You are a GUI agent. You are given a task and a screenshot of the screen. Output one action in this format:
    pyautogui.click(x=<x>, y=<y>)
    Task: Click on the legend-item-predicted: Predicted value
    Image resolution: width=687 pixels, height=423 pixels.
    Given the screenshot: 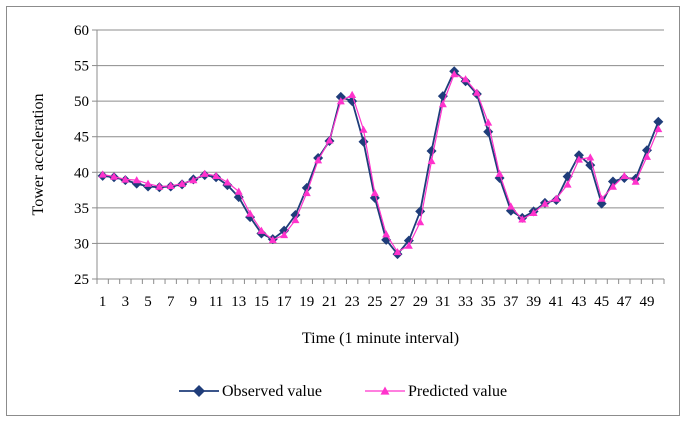 What is the action you would take?
    pyautogui.click(x=436, y=391)
    